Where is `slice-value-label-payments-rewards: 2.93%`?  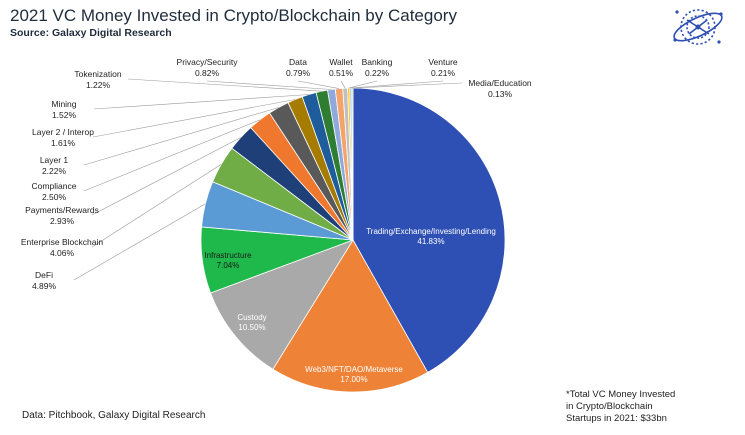
slice-value-label-payments-rewards: 2.93% is located at coordinates (62, 221).